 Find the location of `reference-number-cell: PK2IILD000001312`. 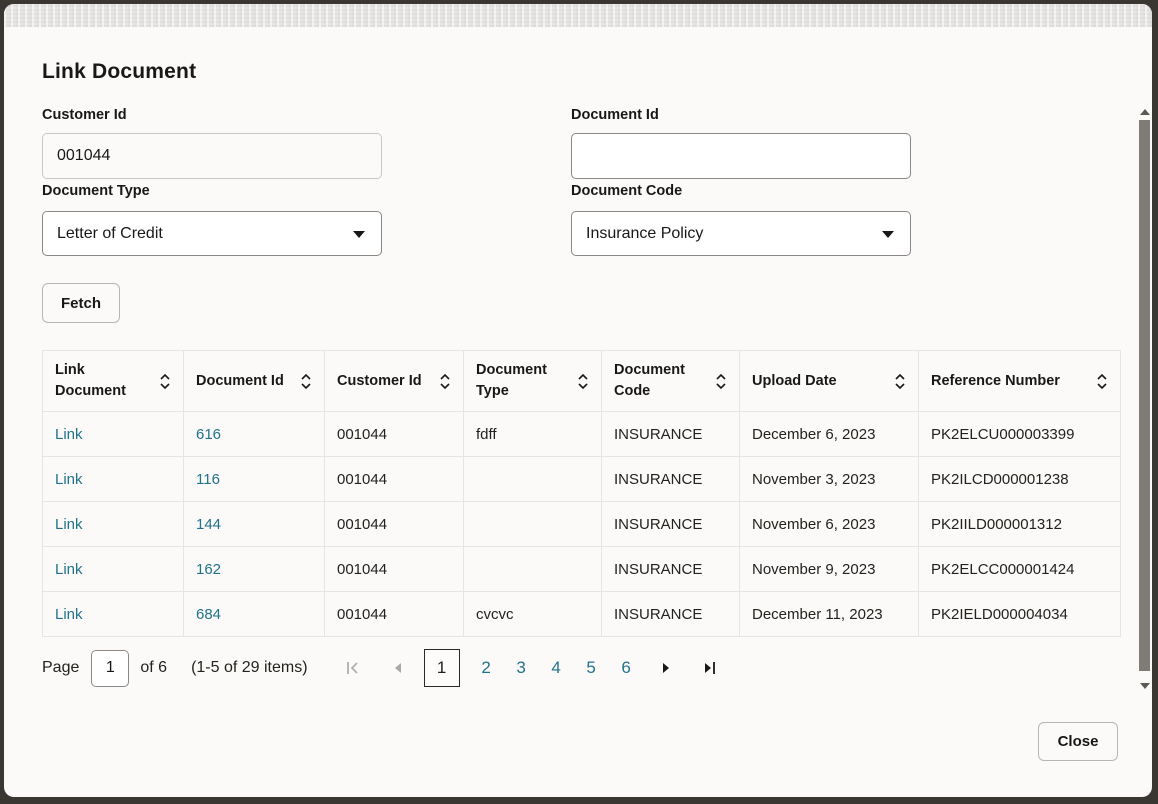

reference-number-cell: PK2IILD000001312 is located at coordinates (1019, 524).